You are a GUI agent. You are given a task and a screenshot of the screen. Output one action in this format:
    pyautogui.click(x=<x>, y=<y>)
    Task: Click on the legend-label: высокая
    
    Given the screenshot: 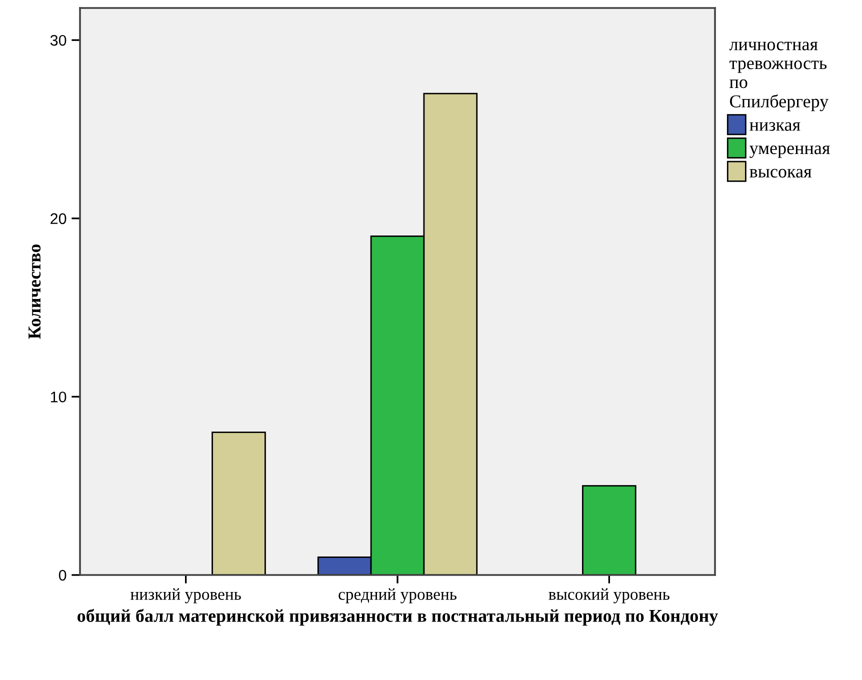 What is the action you would take?
    pyautogui.click(x=781, y=173)
    